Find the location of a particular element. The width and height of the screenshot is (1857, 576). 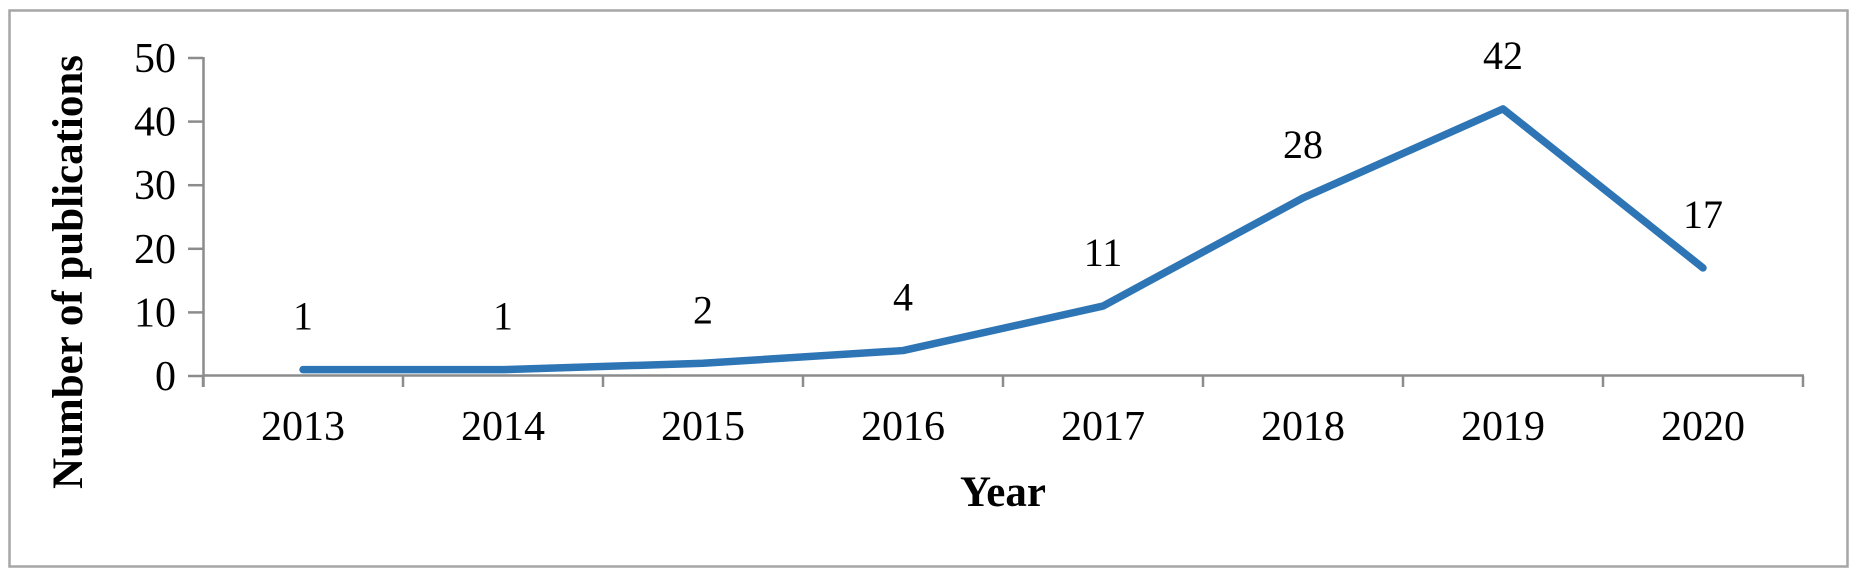

x-tick-label-2015: 2015 is located at coordinates (703, 427).